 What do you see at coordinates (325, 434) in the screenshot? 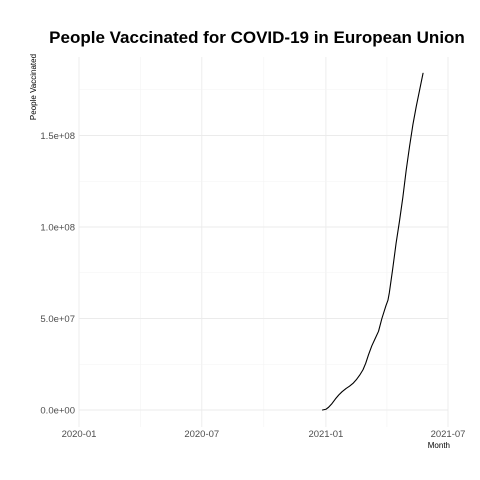
I see `x-tick-label-2: 2021-01` at bounding box center [325, 434].